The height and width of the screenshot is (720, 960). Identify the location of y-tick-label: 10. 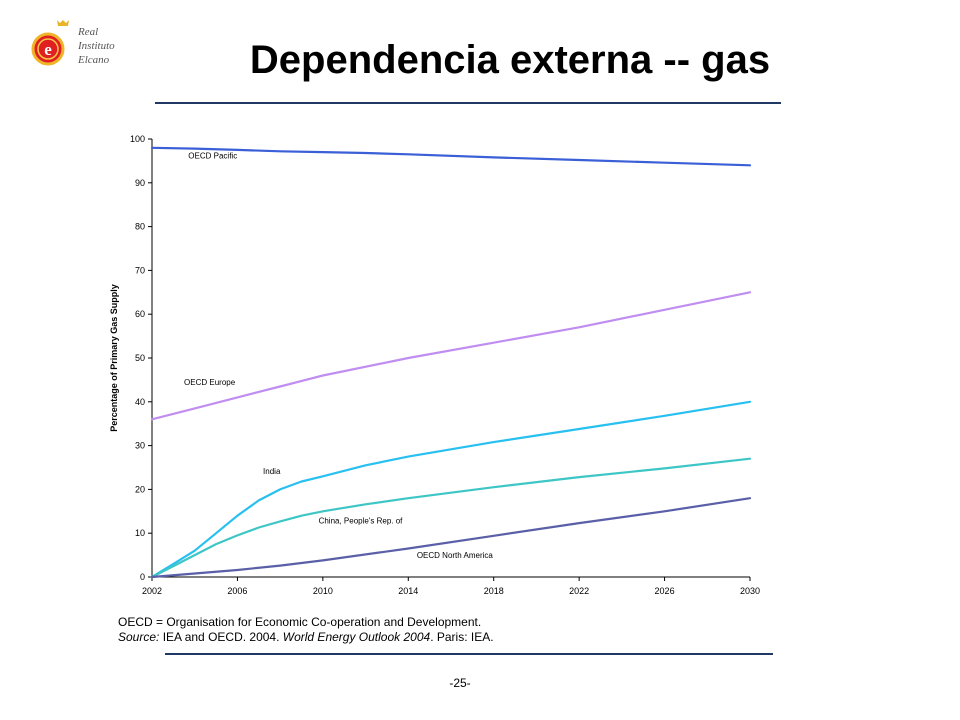
(140, 533).